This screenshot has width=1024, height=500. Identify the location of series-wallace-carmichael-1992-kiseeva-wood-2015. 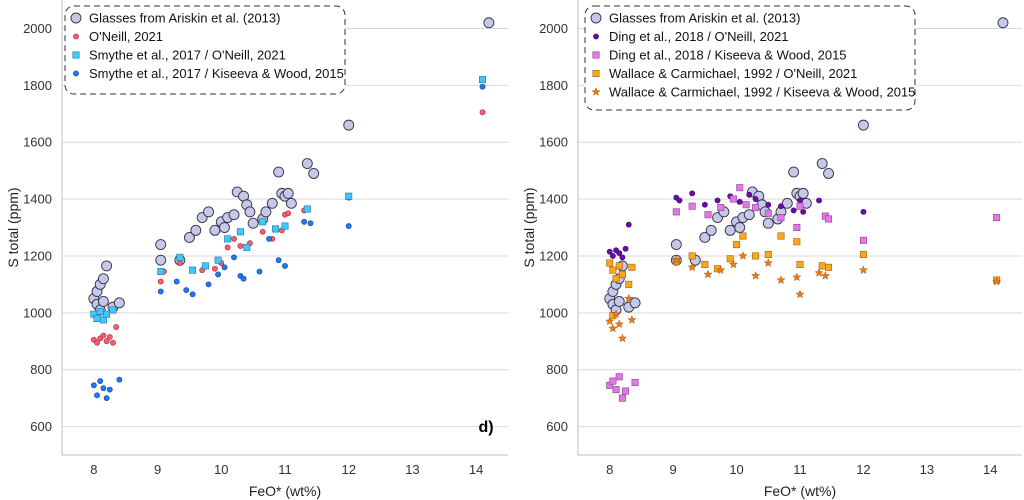
(803, 297).